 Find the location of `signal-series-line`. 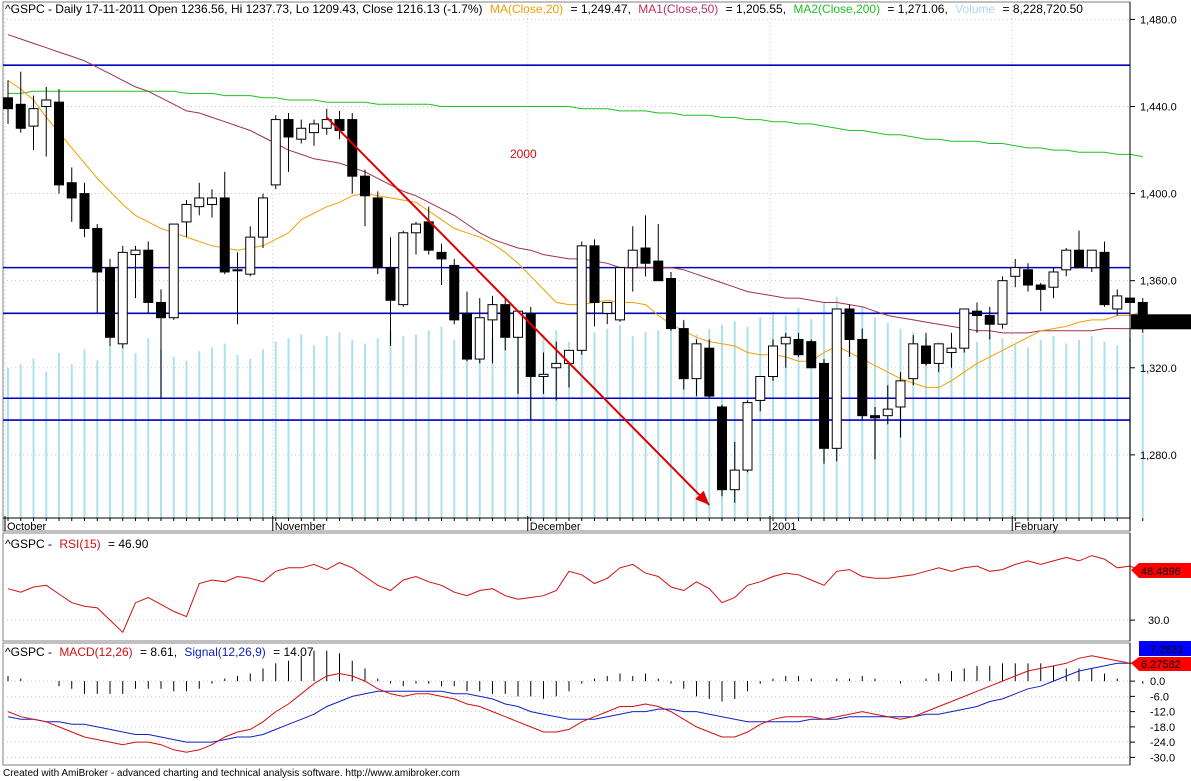

signal-series-line is located at coordinates (575, 702).